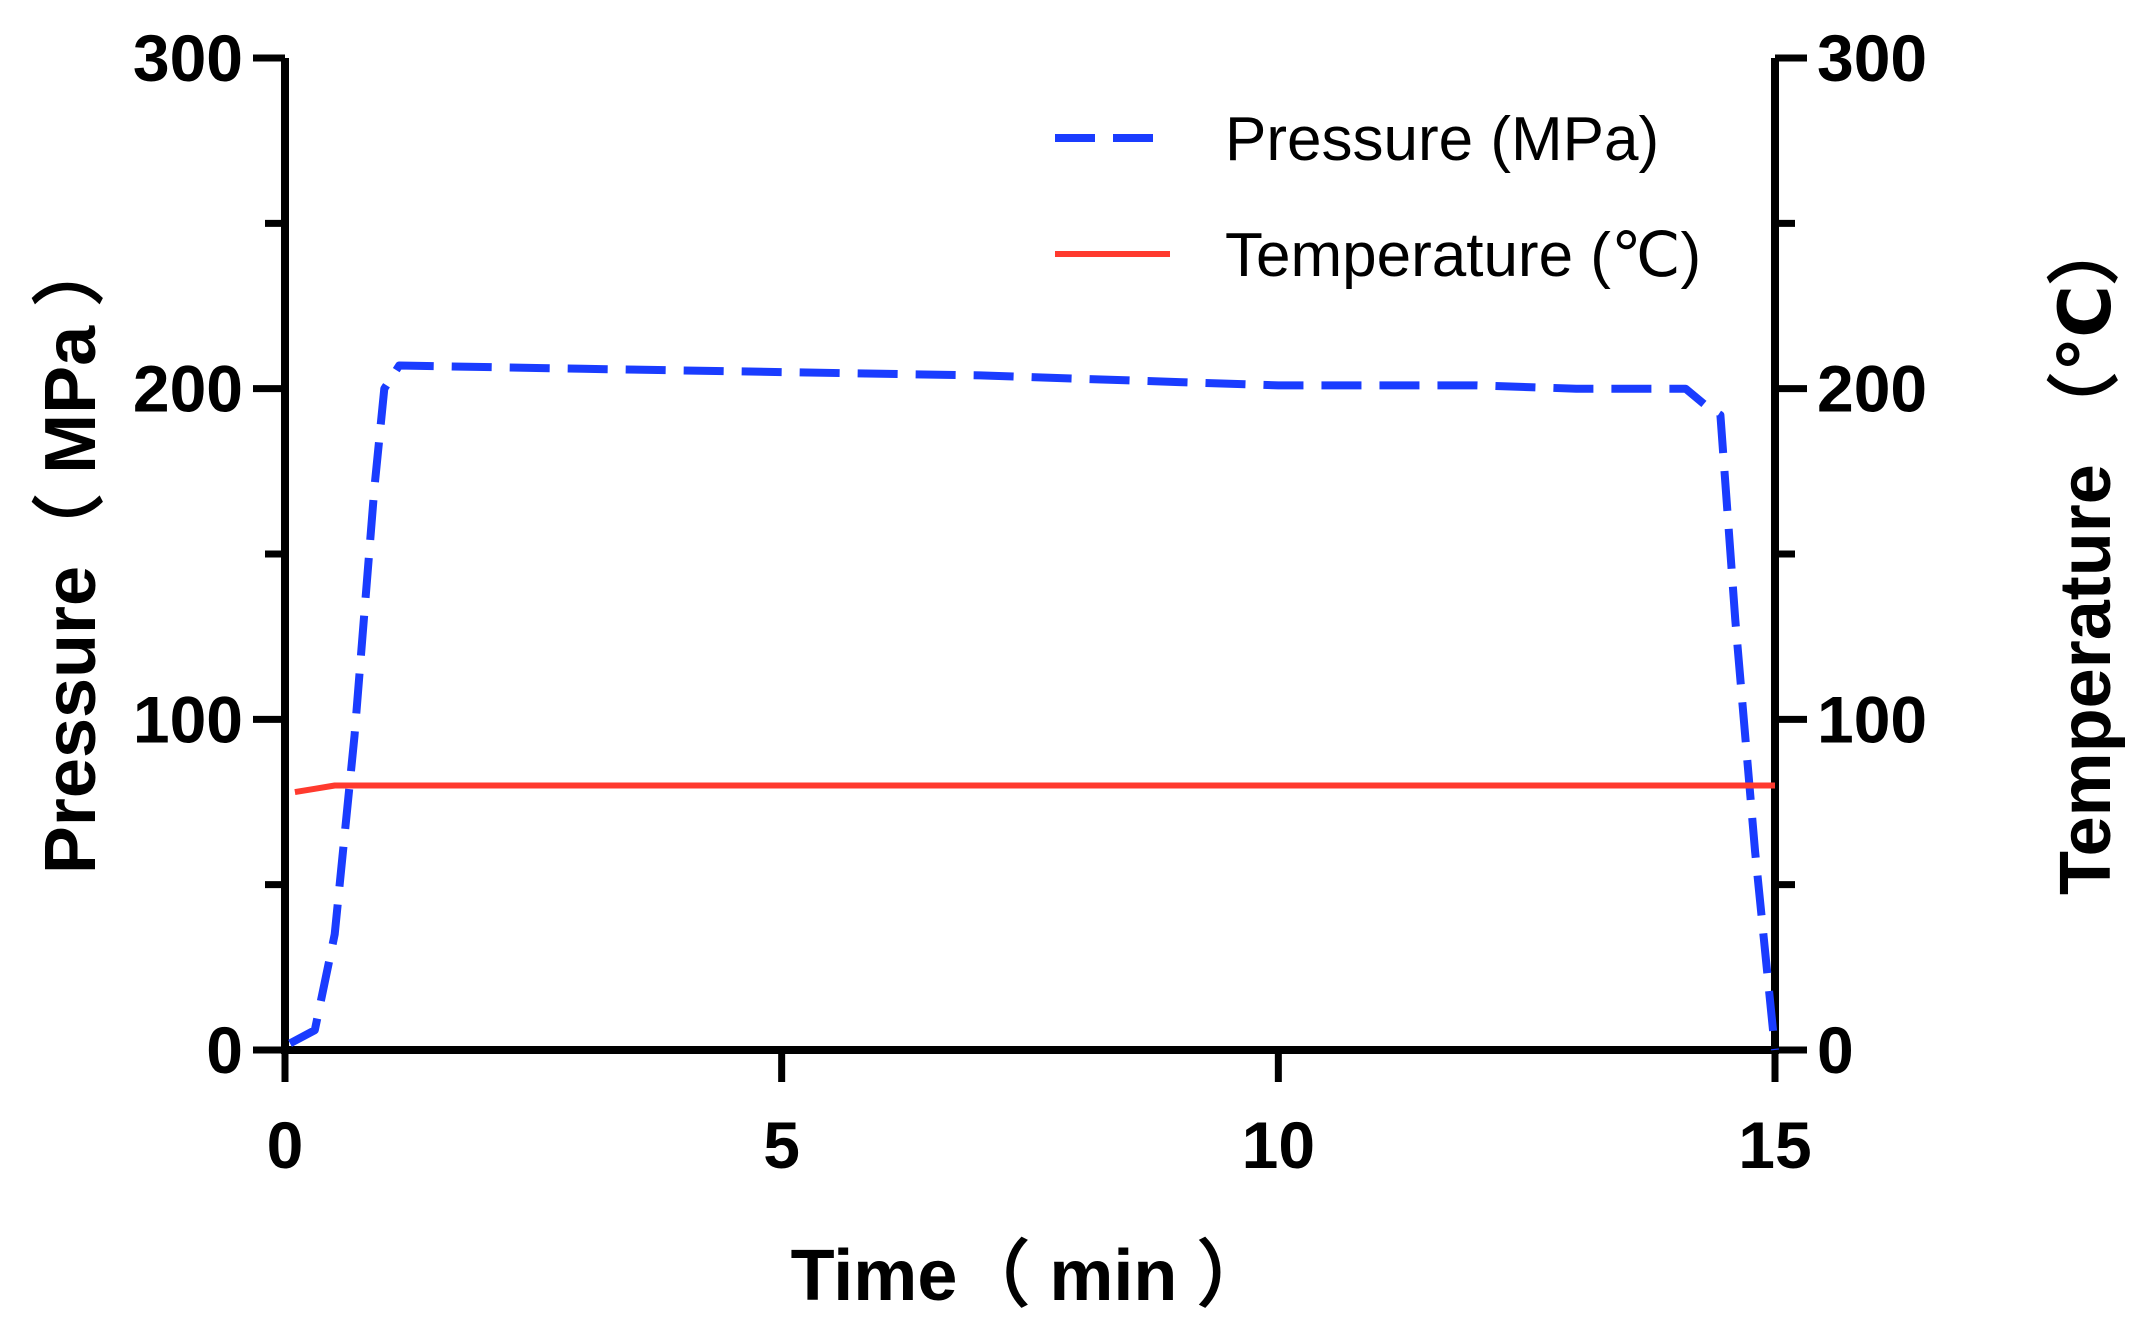  I want to click on y2-tick-label: 200, so click(1872, 389).